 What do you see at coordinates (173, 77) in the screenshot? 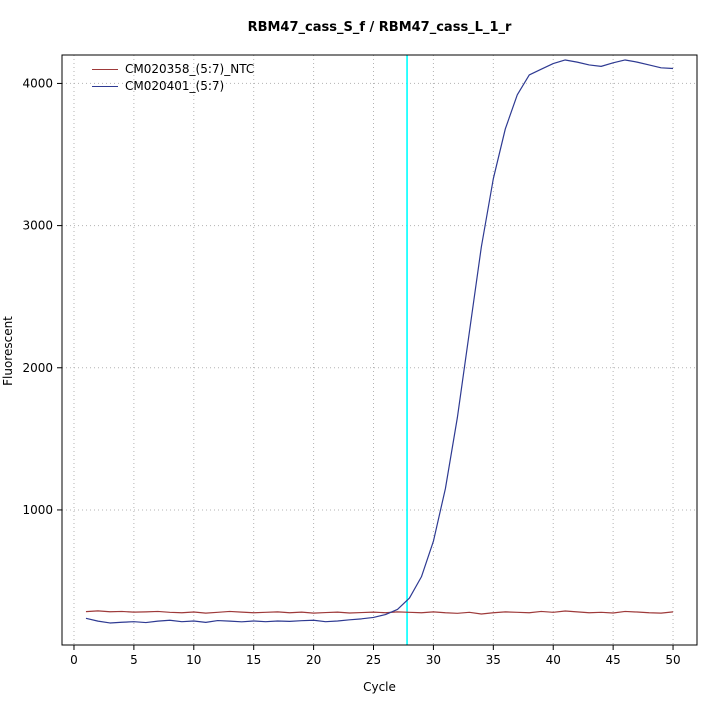
I see `legend: CM020358_(5:7)_NTC CM020401_(5:7)` at bounding box center [173, 77].